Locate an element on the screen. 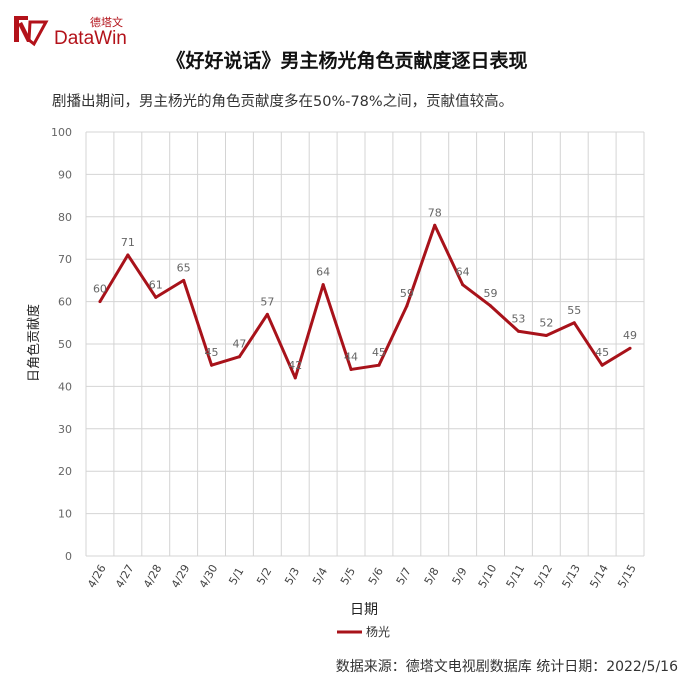  x-axis-title: 日期 is located at coordinates (364, 610).